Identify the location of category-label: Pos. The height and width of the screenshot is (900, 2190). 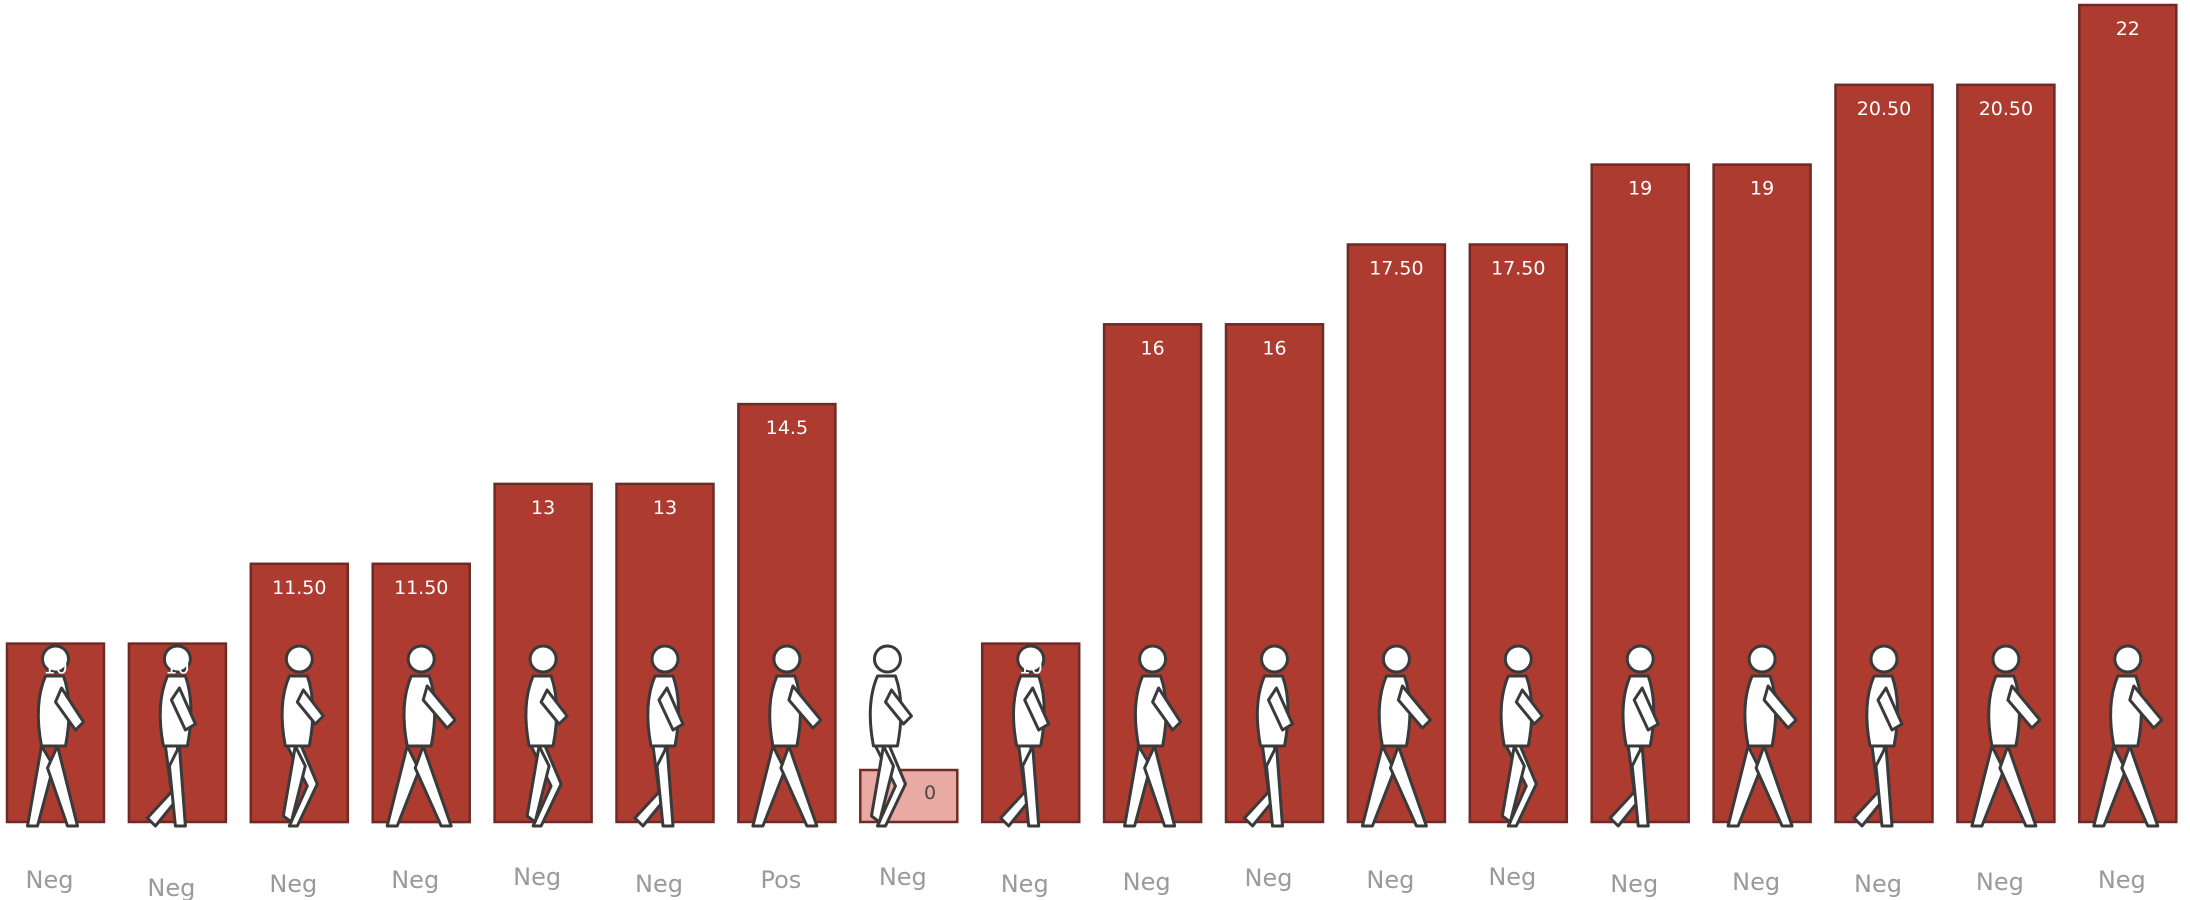
(780, 880).